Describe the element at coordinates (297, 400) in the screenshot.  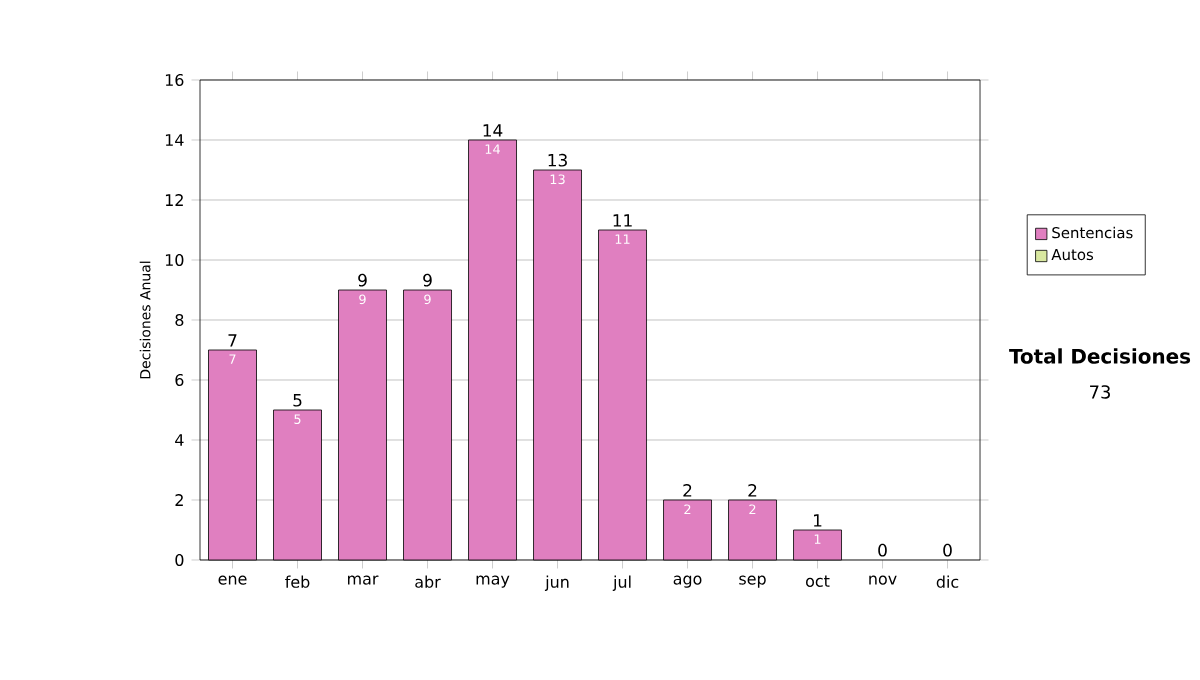
I see `total-label: 5` at that location.